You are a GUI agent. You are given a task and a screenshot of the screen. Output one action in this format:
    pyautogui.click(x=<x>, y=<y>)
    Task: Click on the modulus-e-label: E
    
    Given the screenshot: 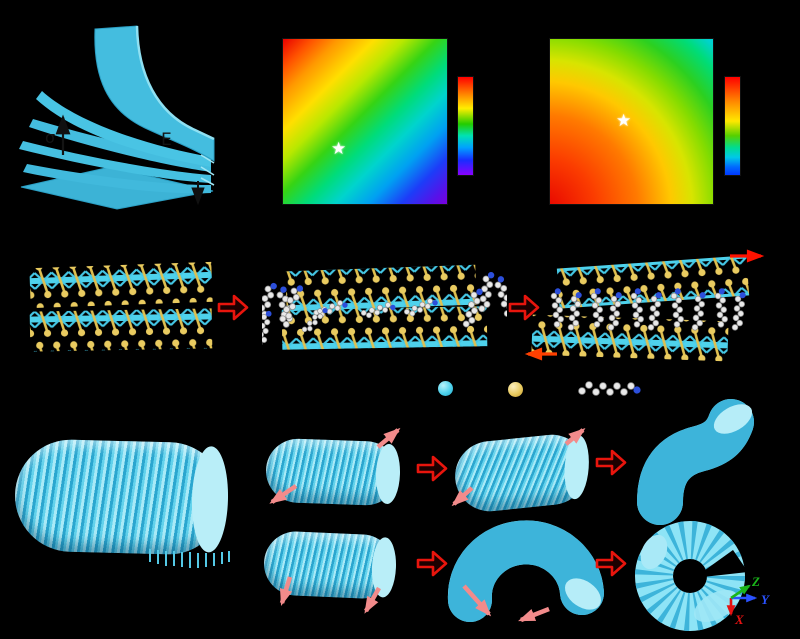 What is the action you would take?
    pyautogui.click(x=166, y=140)
    